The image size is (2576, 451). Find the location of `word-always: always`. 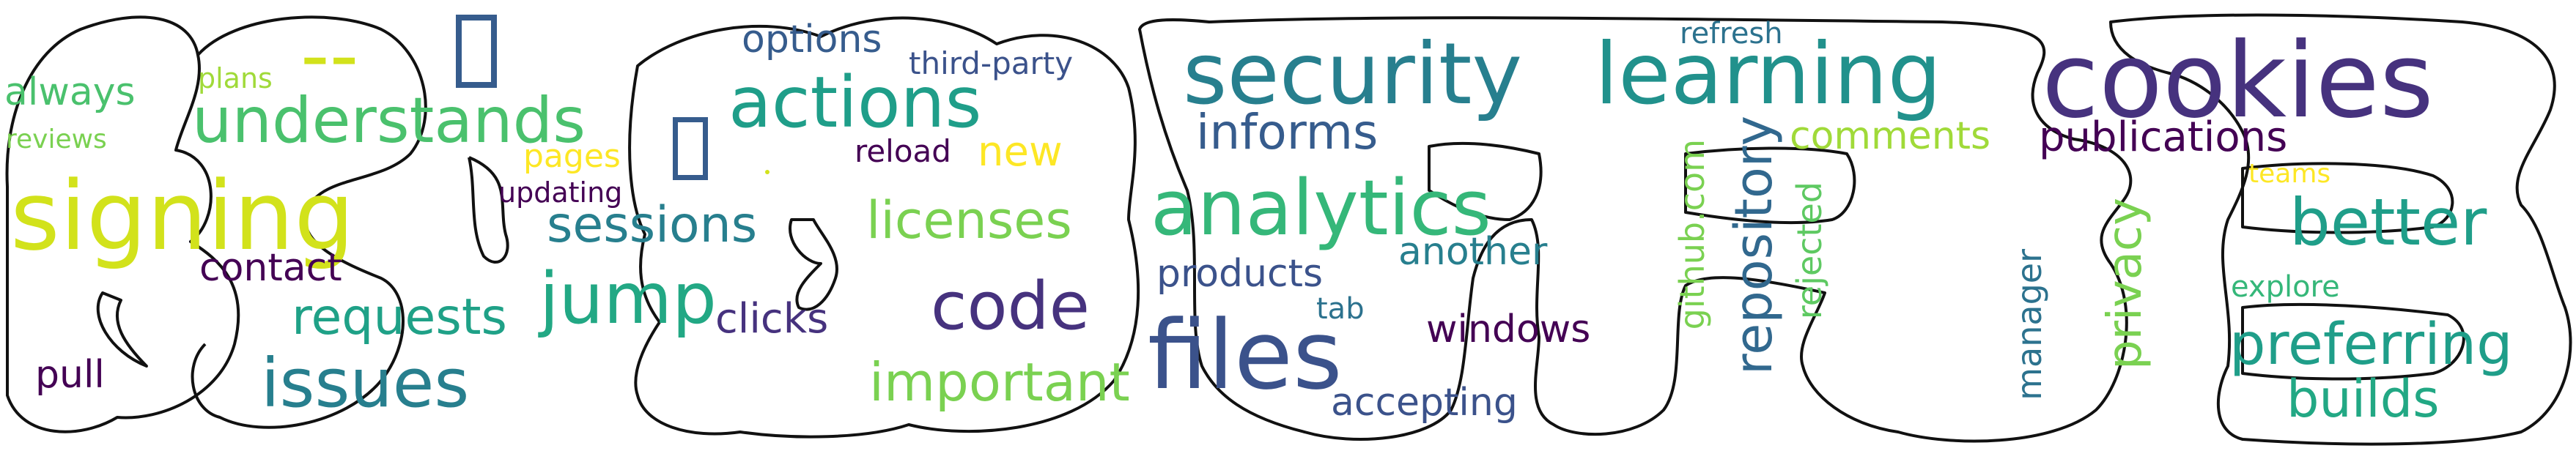

word-always: always is located at coordinates (70, 92).